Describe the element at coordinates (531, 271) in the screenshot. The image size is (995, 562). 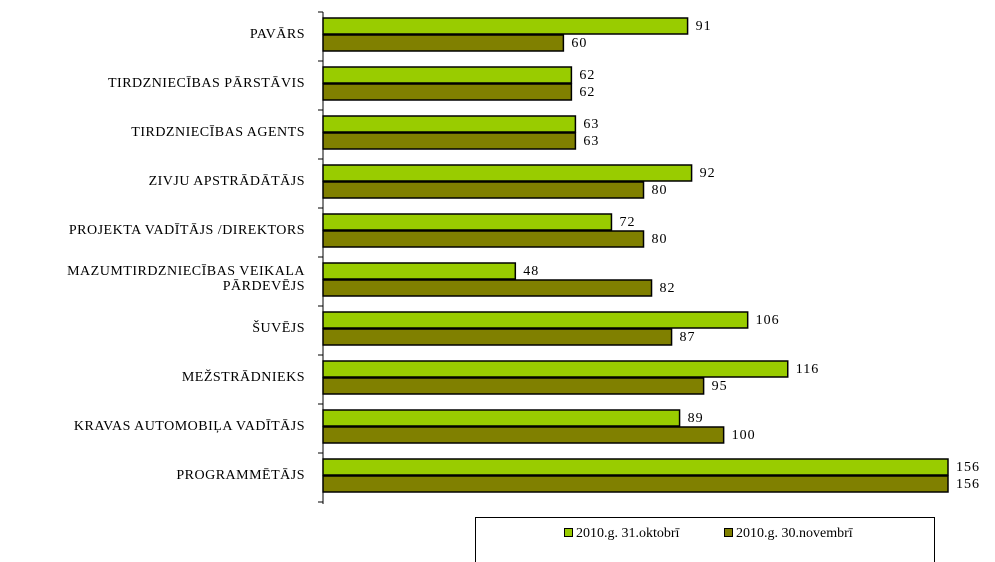
I see `value-label: 48` at that location.